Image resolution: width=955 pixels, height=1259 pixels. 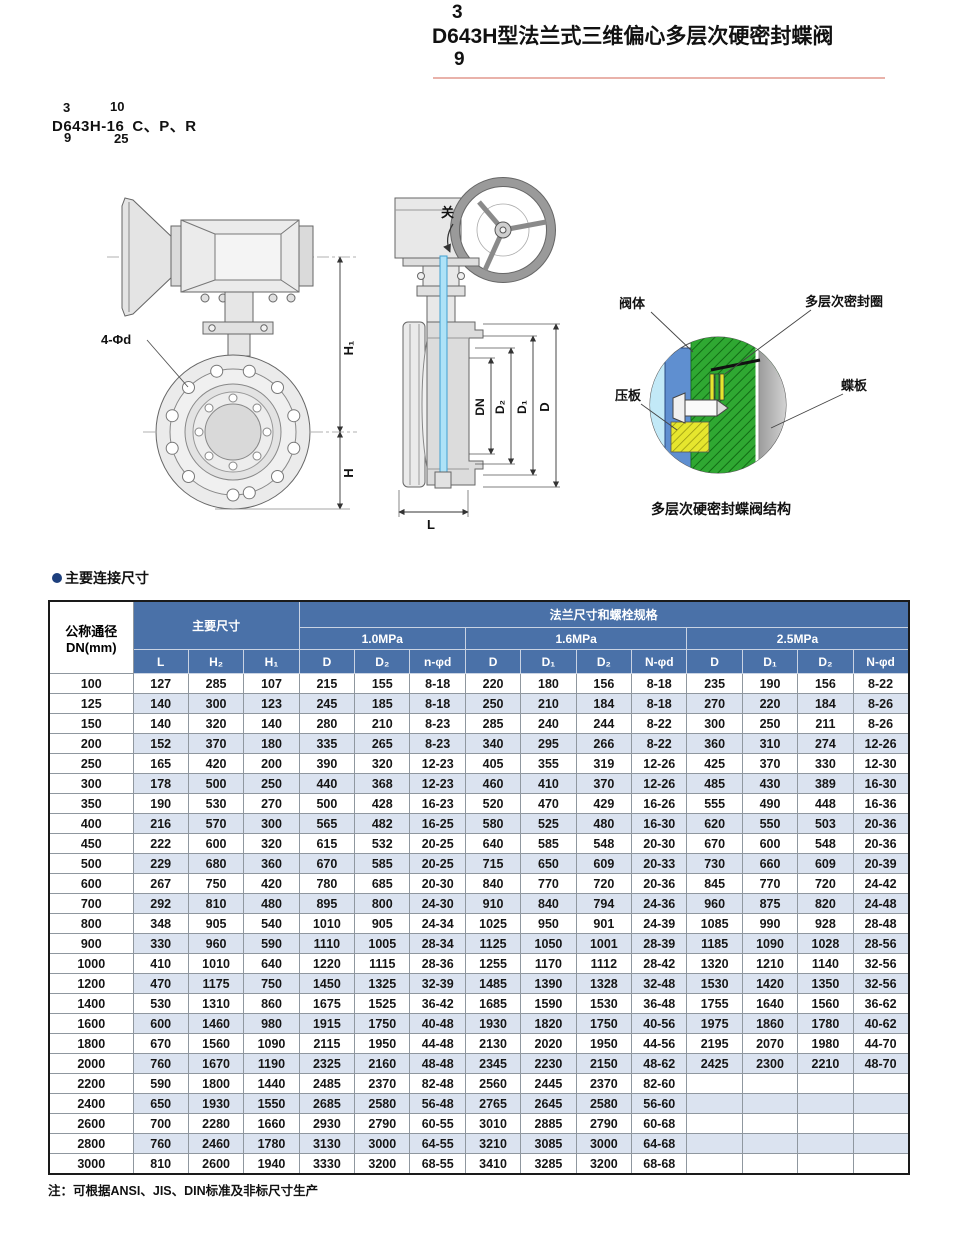 What do you see at coordinates (825, 661) in the screenshot?
I see `subheader-D2-25: D₂` at bounding box center [825, 661].